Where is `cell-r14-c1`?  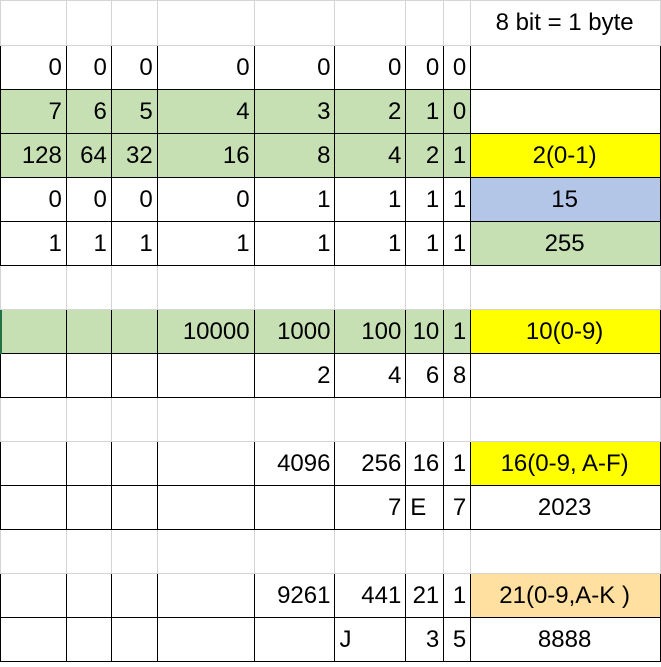 cell-r14-c1 is located at coordinates (33, 595).